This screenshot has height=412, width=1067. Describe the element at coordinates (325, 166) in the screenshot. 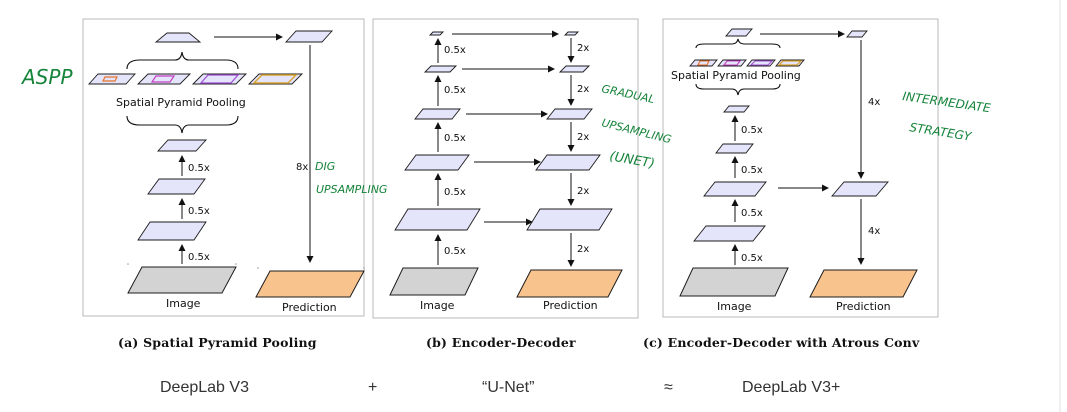

I see `annotation-big-upsampling-1: DIG` at that location.